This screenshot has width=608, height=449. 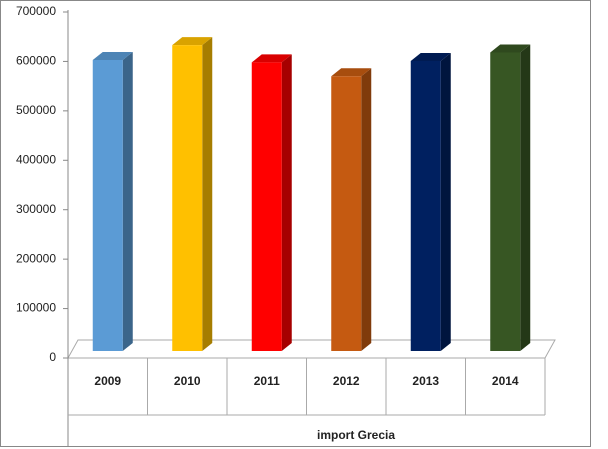 What do you see at coordinates (425, 381) in the screenshot?
I see `x-tick-label: 2013` at bounding box center [425, 381].